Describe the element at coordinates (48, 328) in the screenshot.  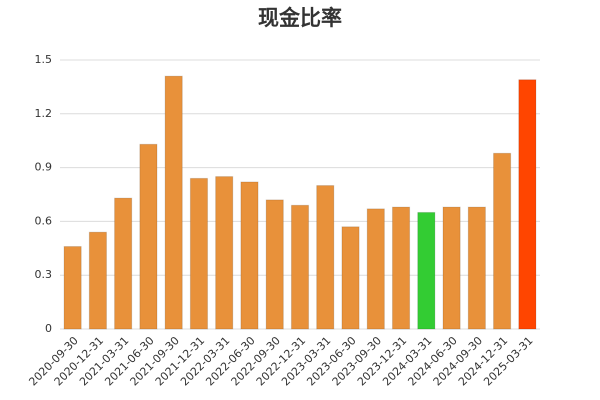
I see `y-tick-label: 0` at that location.